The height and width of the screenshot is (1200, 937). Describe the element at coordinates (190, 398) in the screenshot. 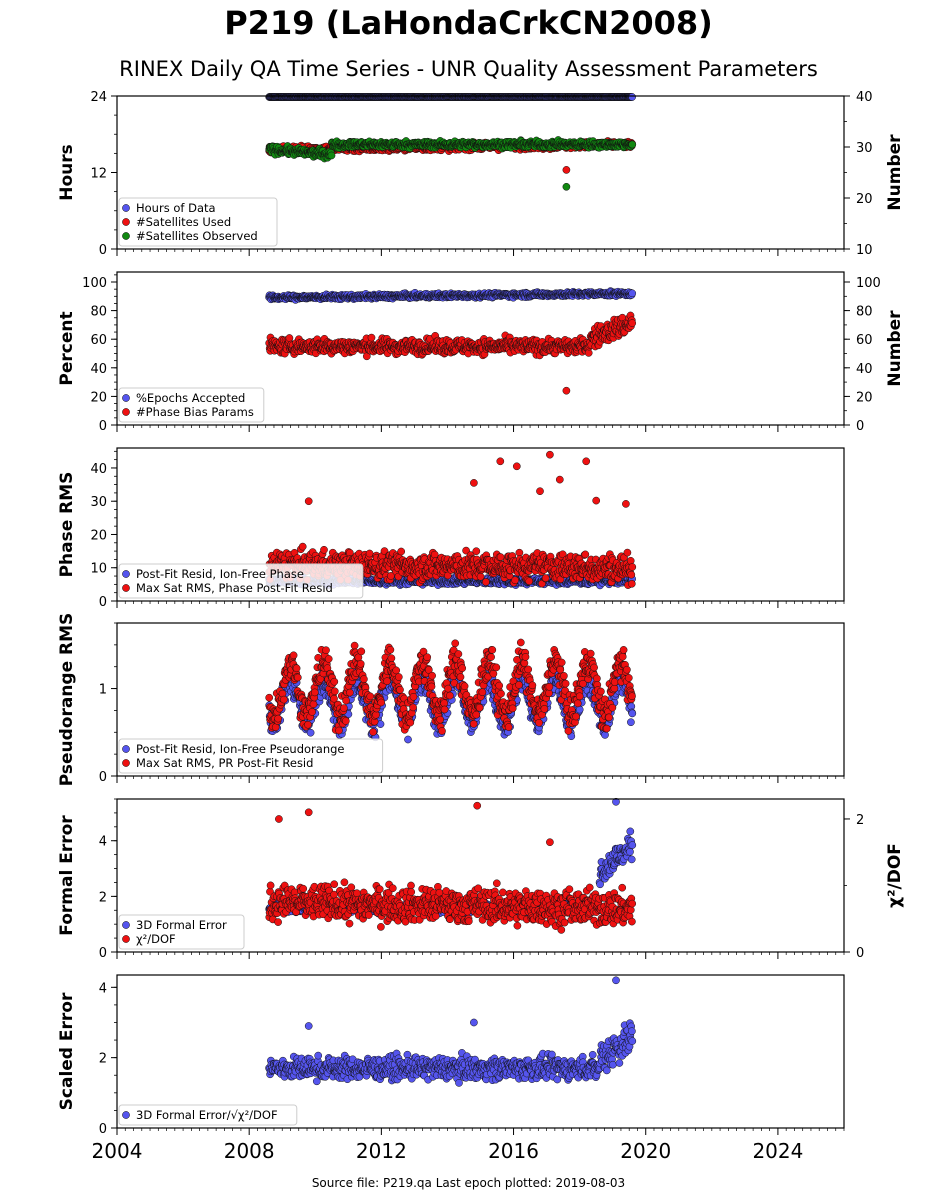

I see `legend-label: %Epochs Accepted` at that location.